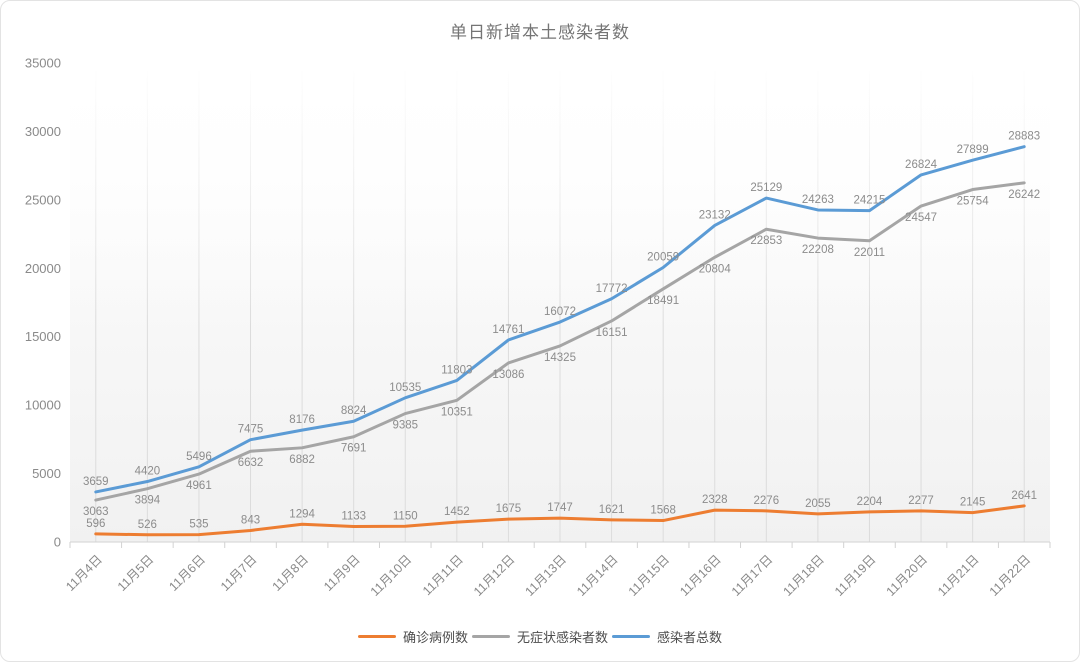 Image resolution: width=1080 pixels, height=662 pixels. Describe the element at coordinates (239, 573) in the screenshot. I see `x-axis-tick-label: 11月7日` at that location.